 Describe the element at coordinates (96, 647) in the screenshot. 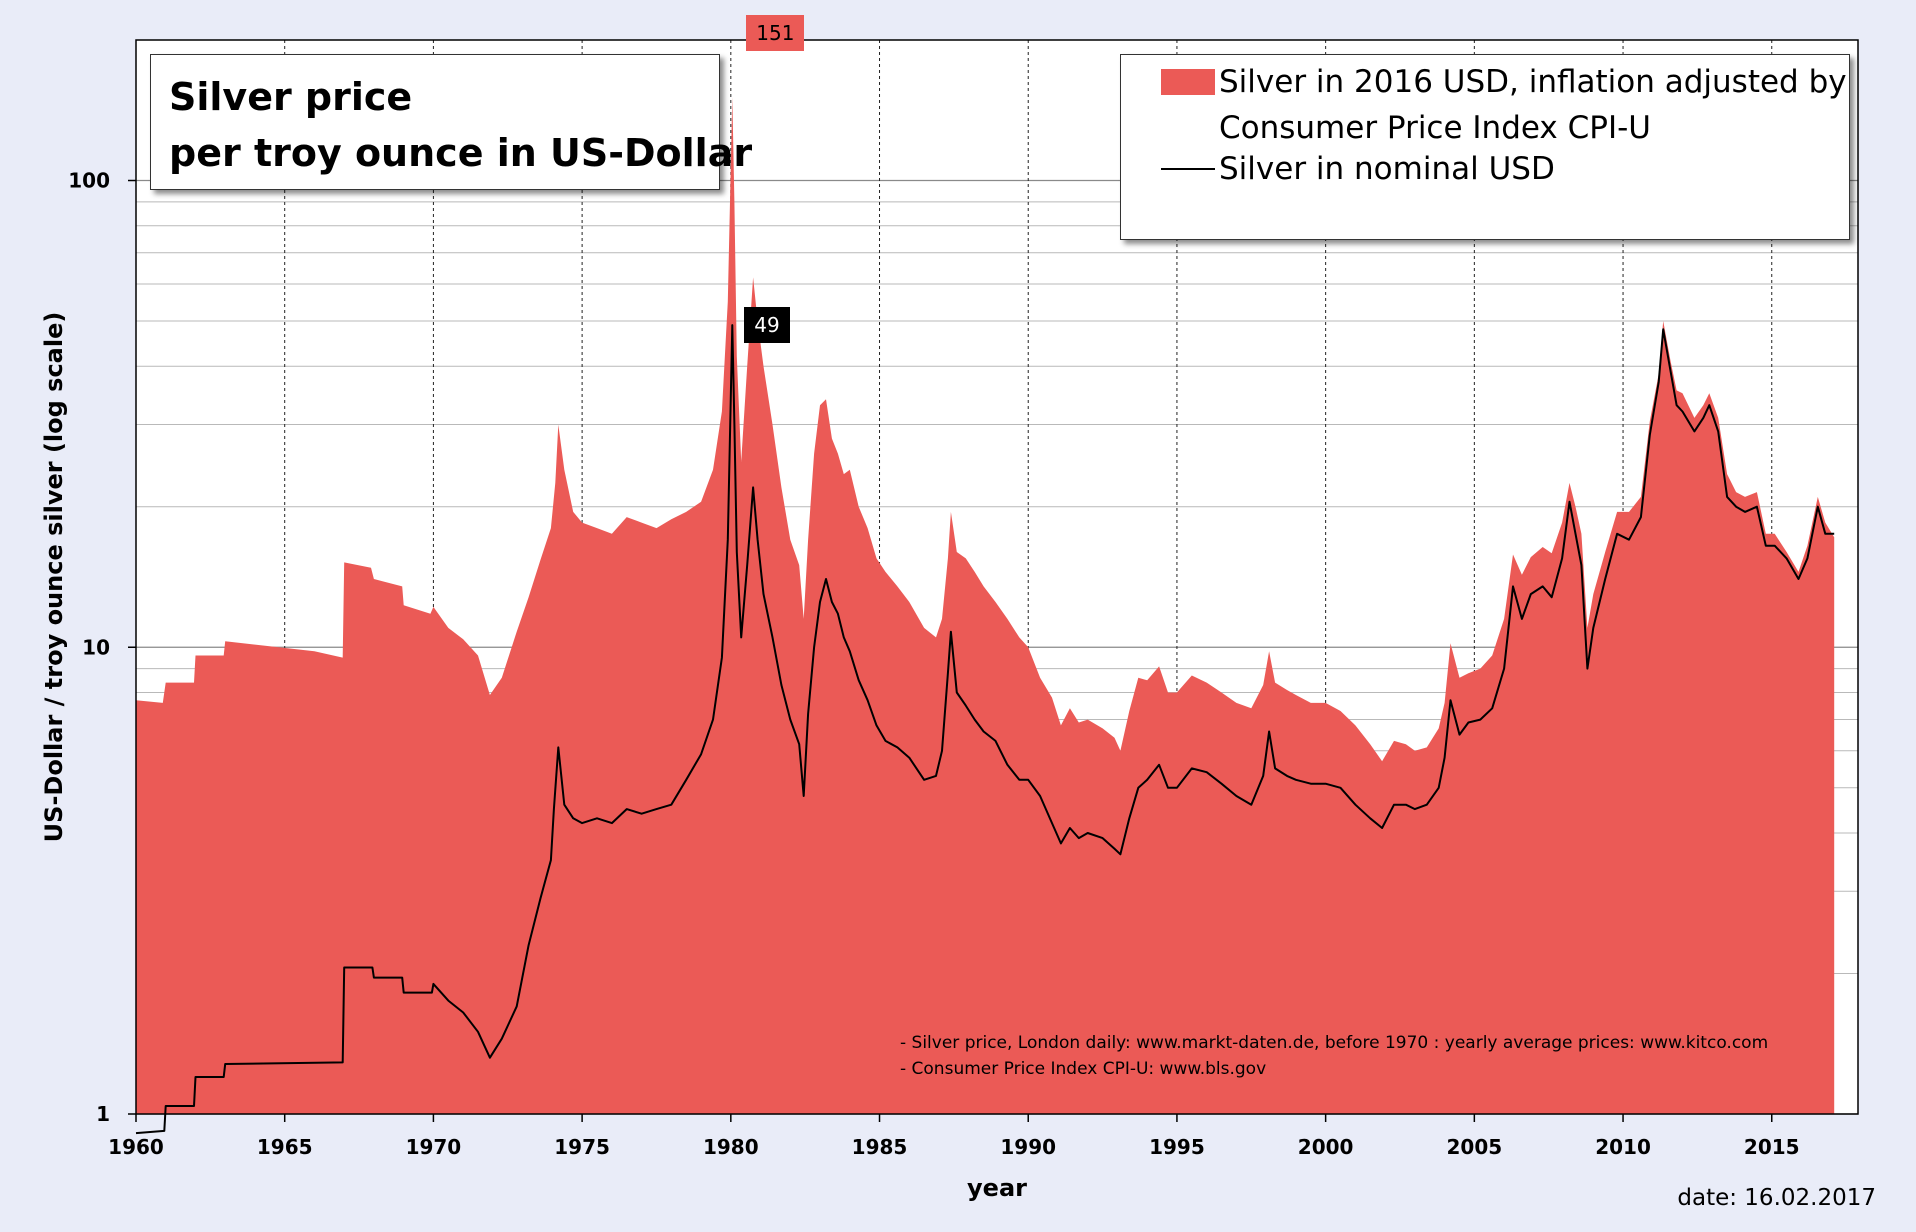

I see `y-tick-label: 10` at that location.